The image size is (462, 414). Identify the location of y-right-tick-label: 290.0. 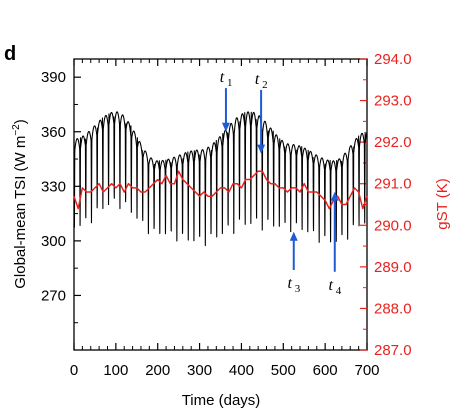
(393, 225).